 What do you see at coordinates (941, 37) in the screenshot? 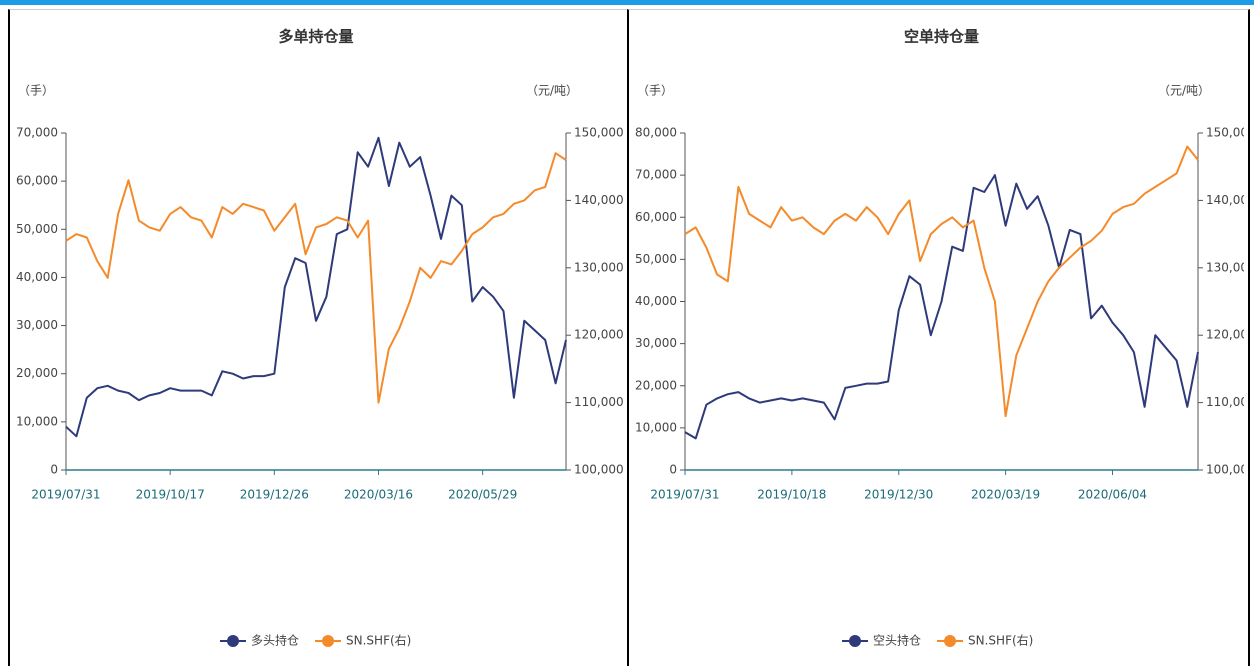
I see `chart-title: 空单持仓量` at bounding box center [941, 37].